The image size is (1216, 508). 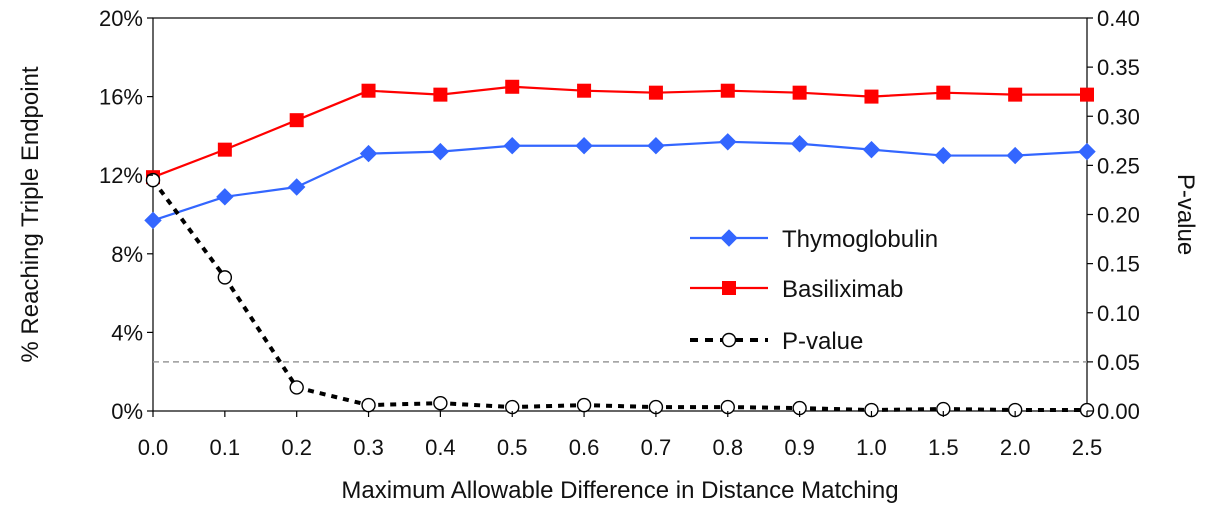 What do you see at coordinates (822, 341) in the screenshot?
I see `legend-label: P-value` at bounding box center [822, 341].